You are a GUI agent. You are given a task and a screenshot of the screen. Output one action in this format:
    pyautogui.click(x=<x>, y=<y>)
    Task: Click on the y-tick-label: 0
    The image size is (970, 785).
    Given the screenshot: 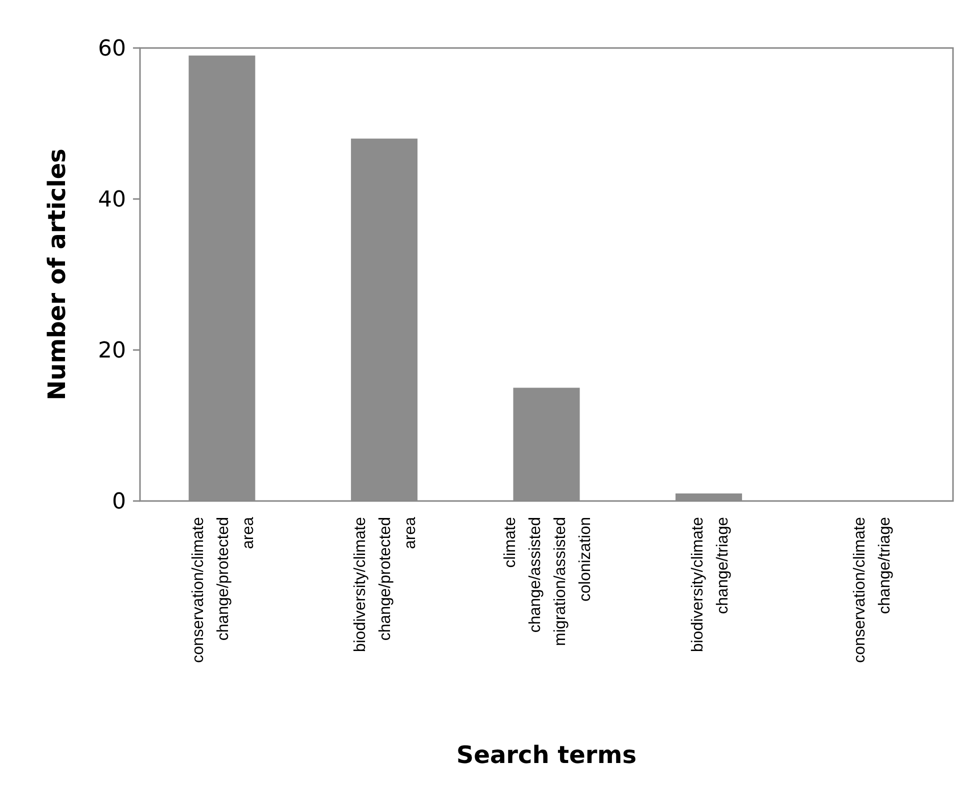 What is the action you would take?
    pyautogui.click(x=119, y=502)
    